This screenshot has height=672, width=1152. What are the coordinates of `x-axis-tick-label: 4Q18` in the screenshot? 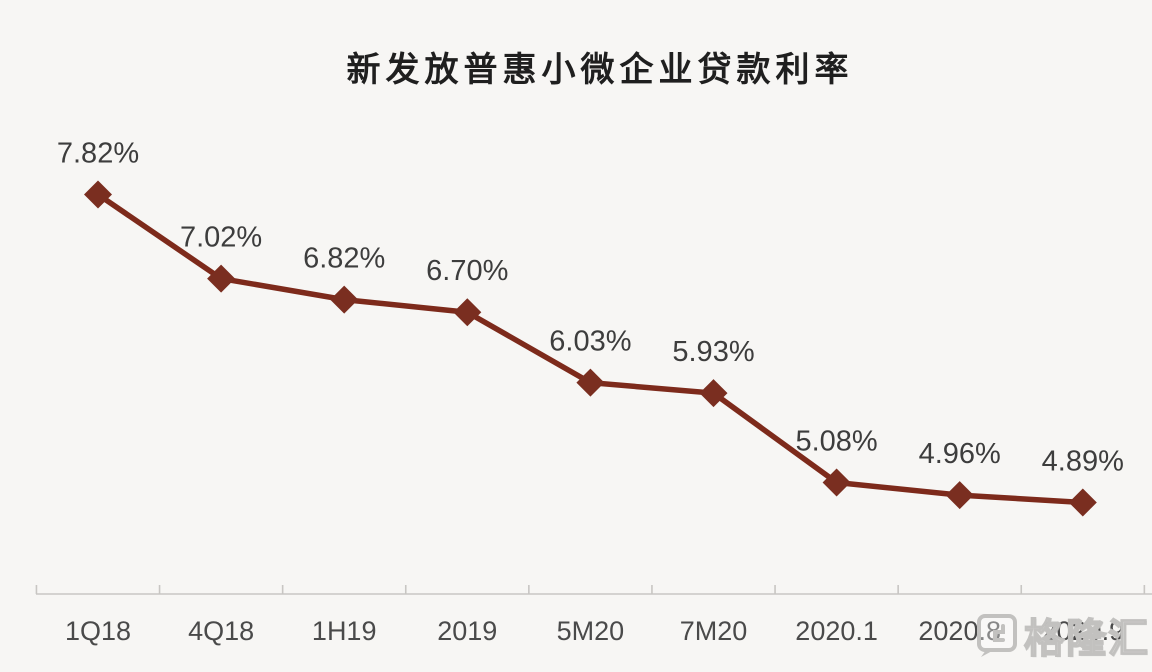 It's located at (221, 631).